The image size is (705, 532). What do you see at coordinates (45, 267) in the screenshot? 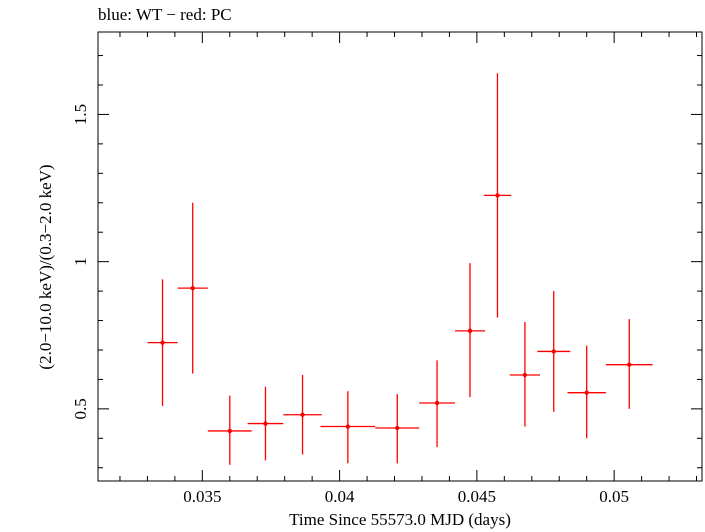
I see `y-axis-label: (2.0−10.0 keV)/(0.3−2.0 keV)` at bounding box center [45, 267].